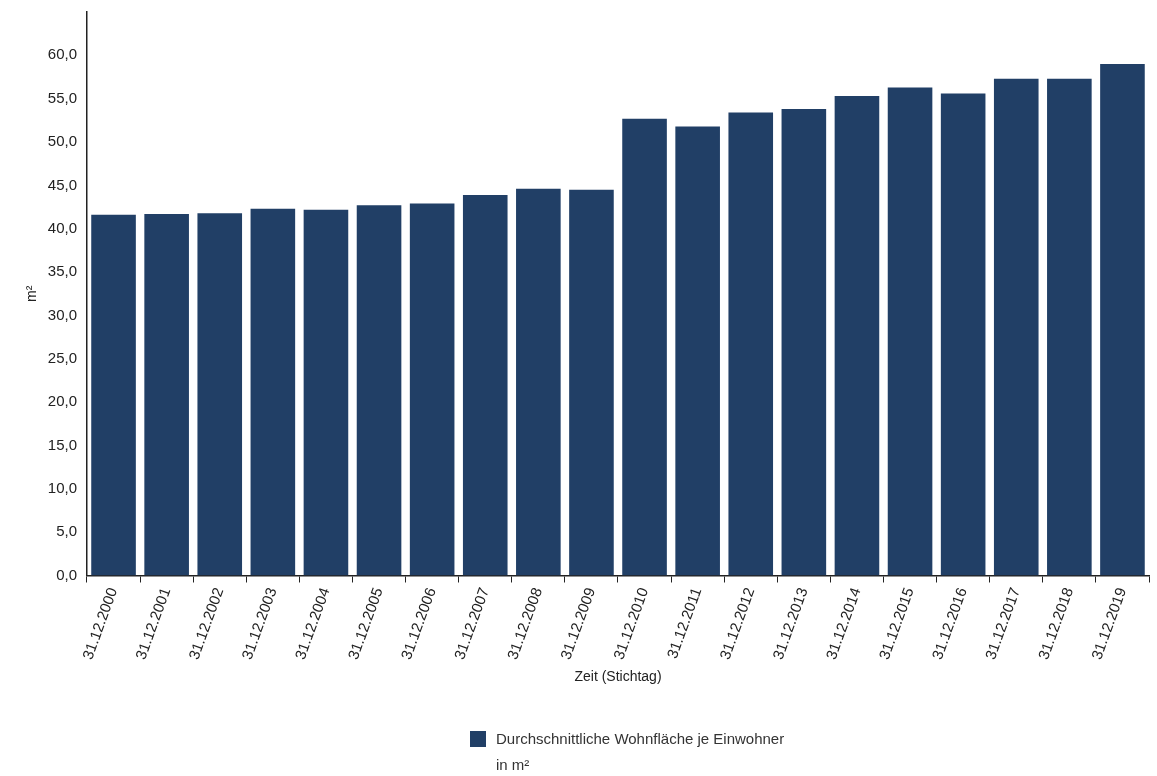 This screenshot has width=1157, height=776. I want to click on x-axis-title: Zeit (Stichtag), so click(618, 676).